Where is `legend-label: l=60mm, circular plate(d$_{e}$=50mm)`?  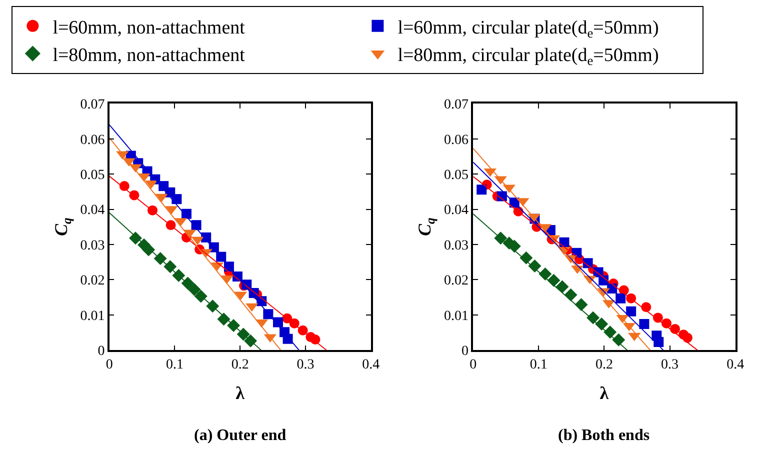 legend-label: l=60mm, circular plate(d$_{e}$=50mm) is located at coordinates (528, 28).